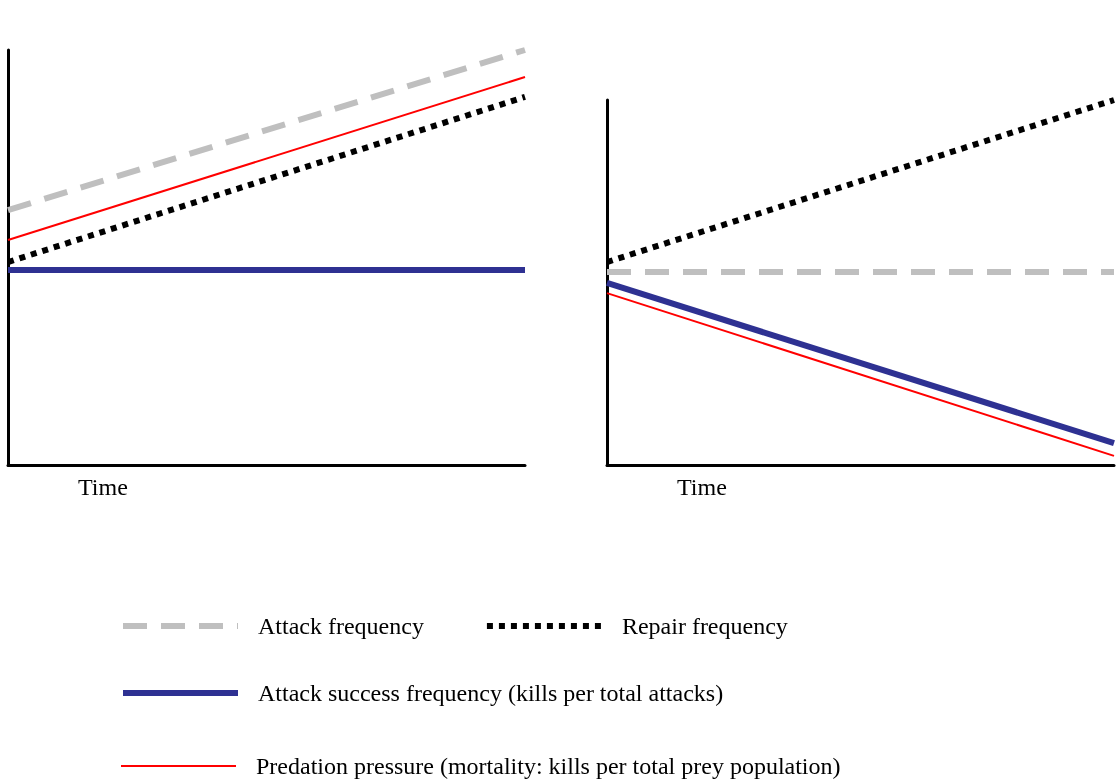  Describe the element at coordinates (548, 766) in the screenshot. I see `legend-label: Predation pressure (mortality: kills per total prey population)` at that location.